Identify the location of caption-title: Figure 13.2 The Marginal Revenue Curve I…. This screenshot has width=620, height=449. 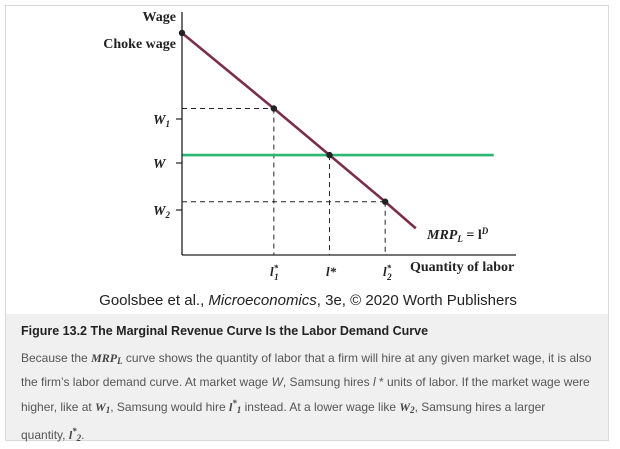
(225, 331).